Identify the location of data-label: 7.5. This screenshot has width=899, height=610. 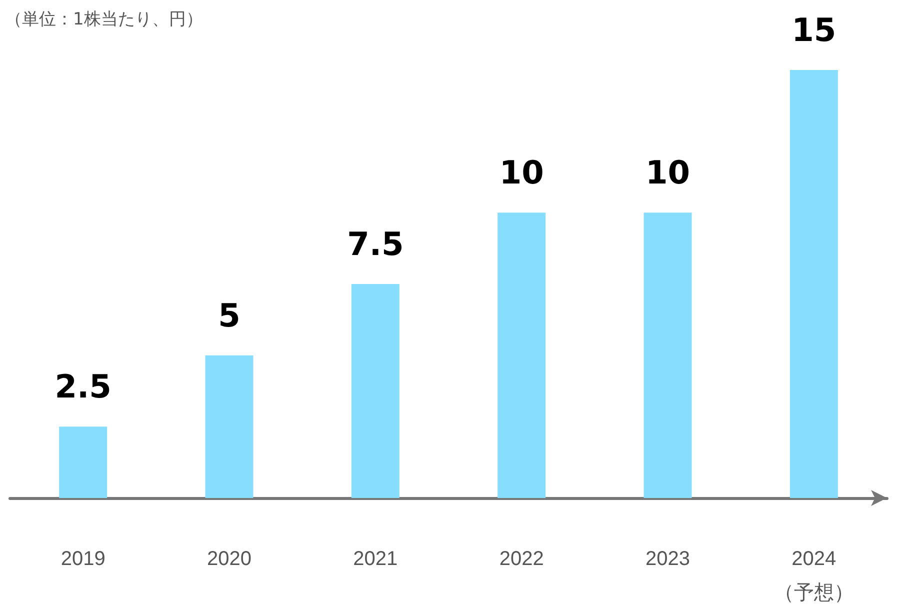
(375, 244).